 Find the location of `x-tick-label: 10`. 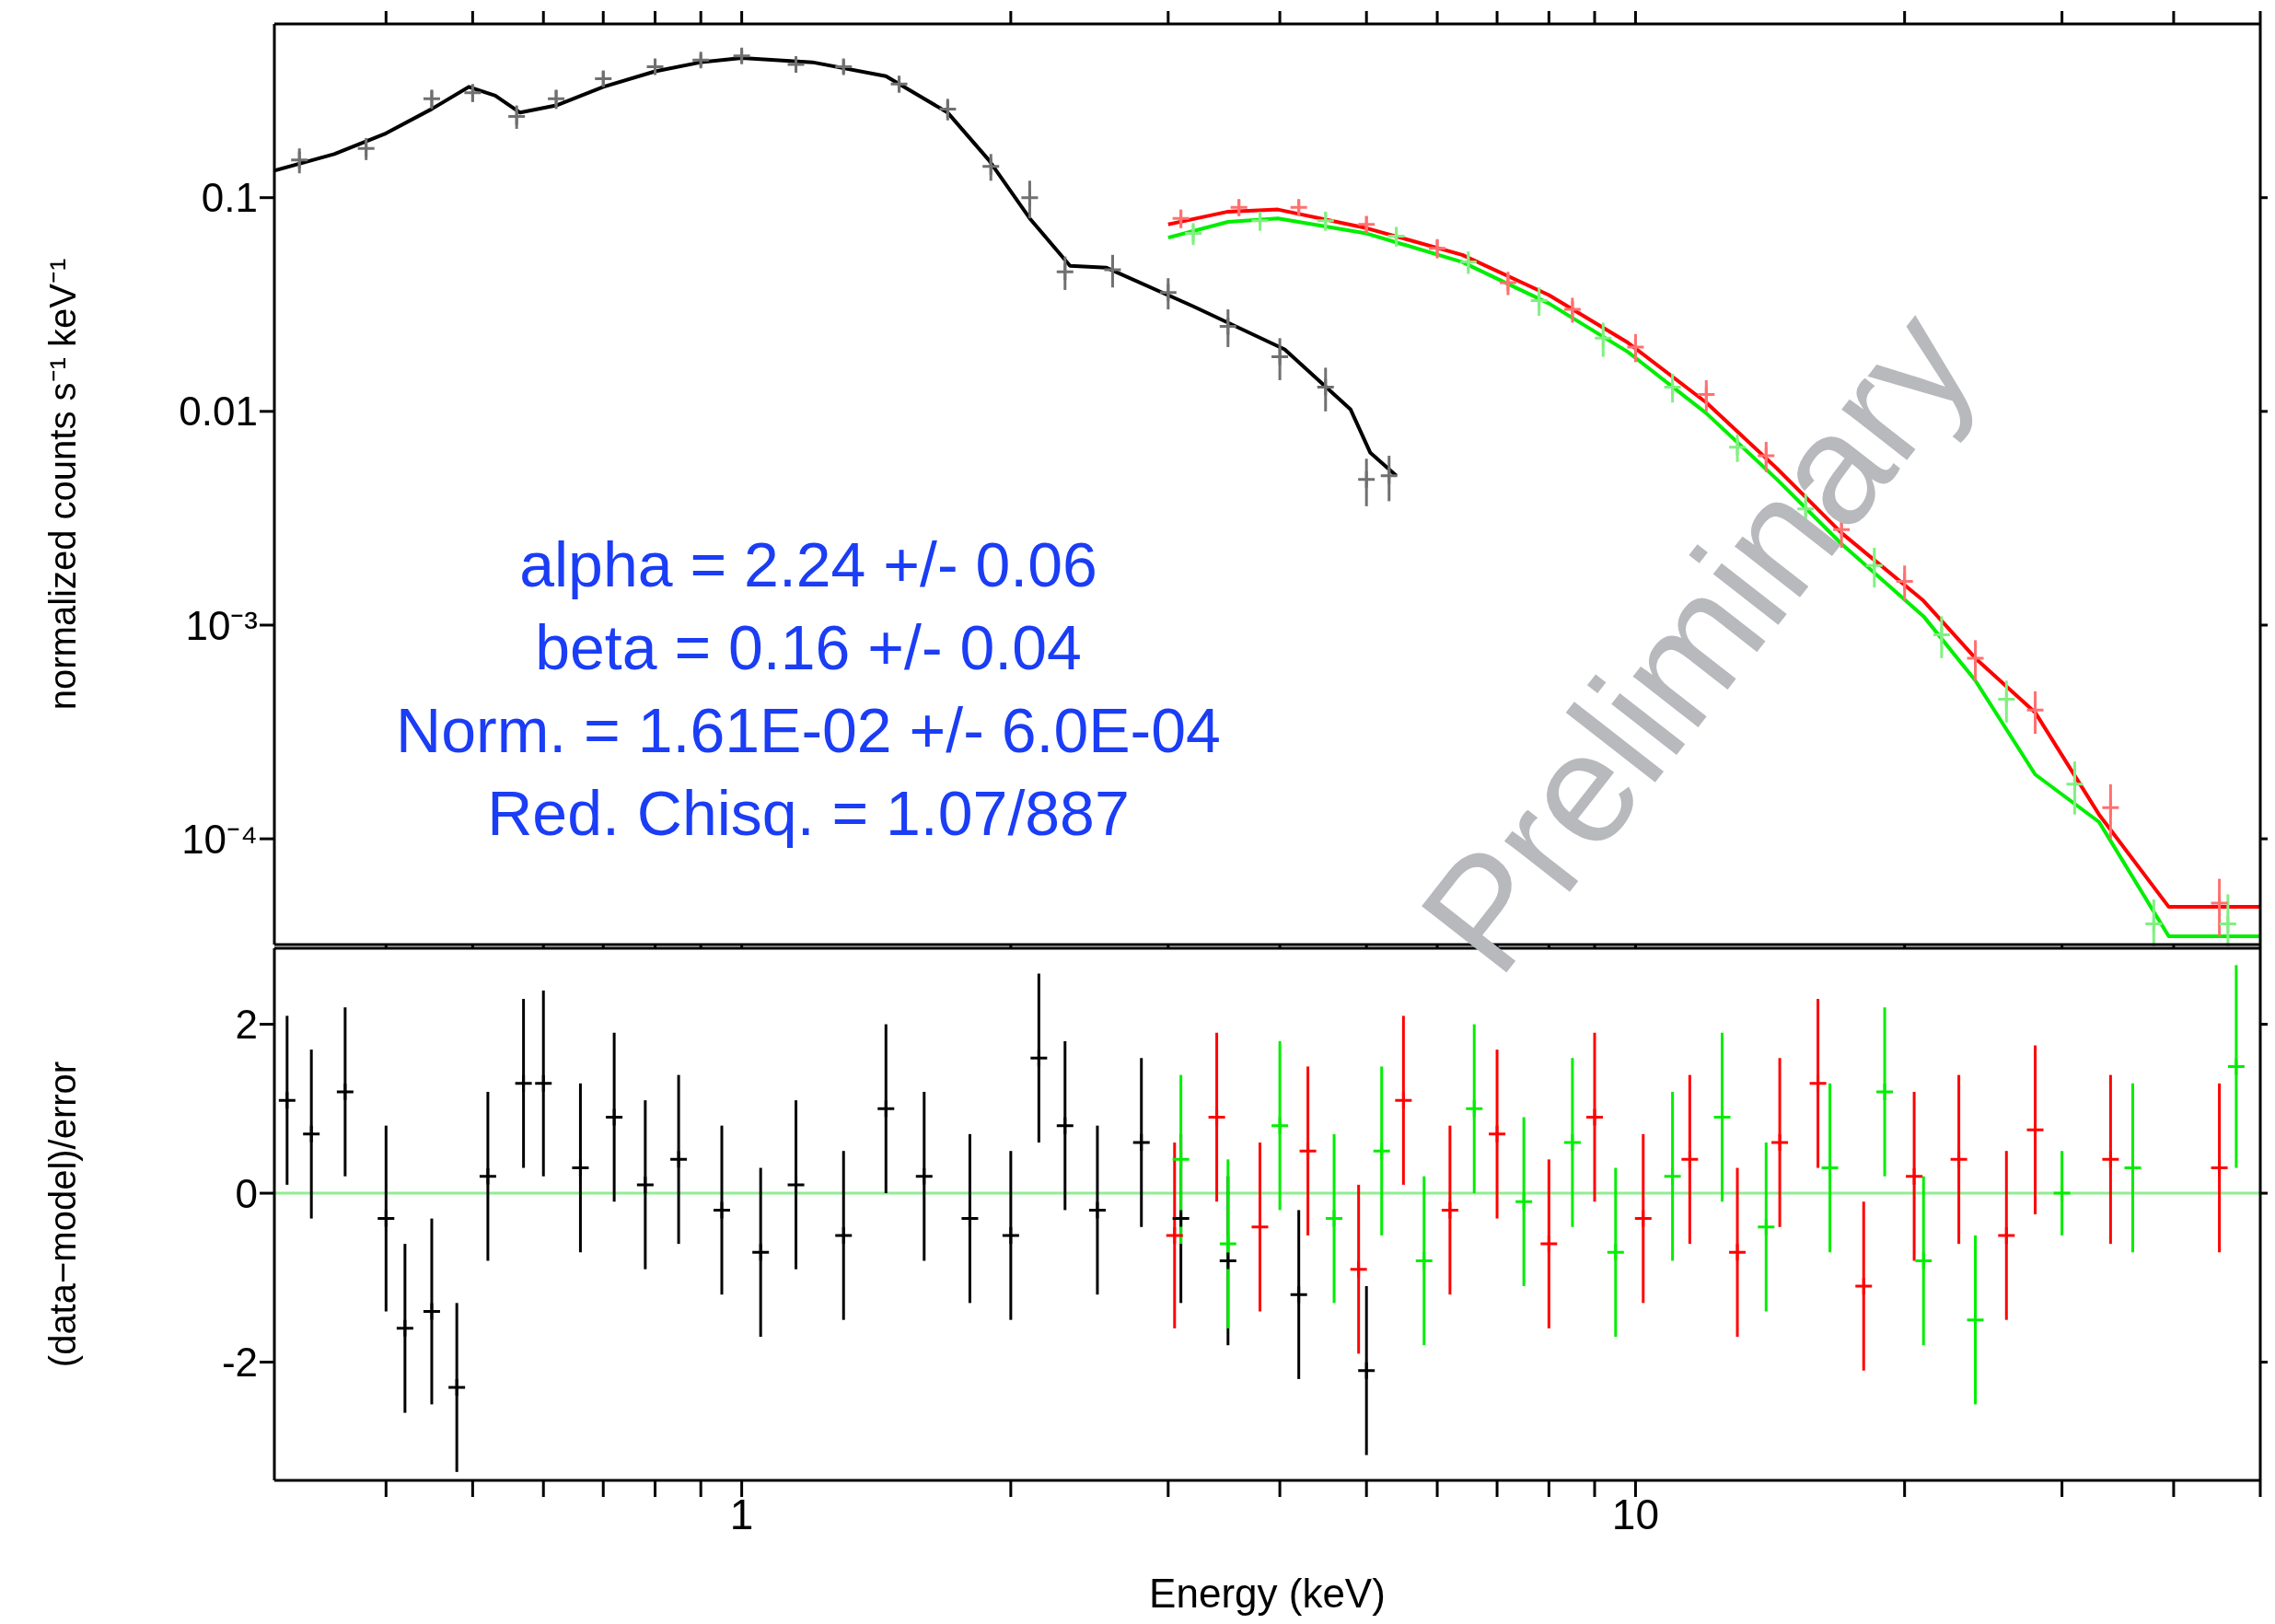

x-tick-label: 10 is located at coordinates (1636, 1514).